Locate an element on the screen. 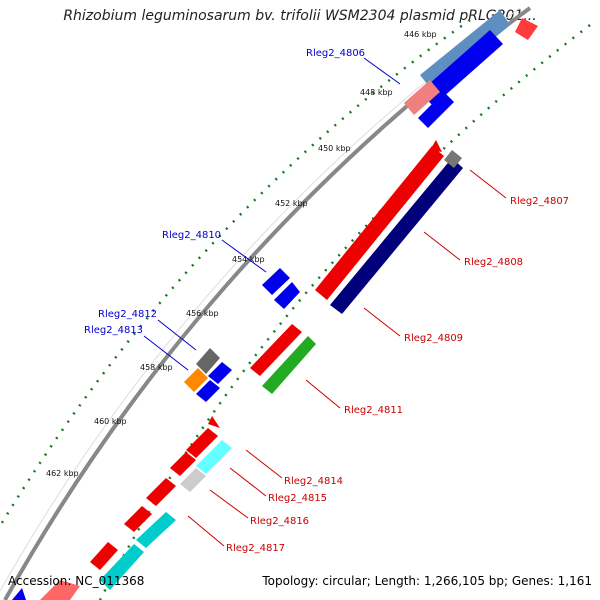 The width and height of the screenshot is (600, 600). gene-red-a is located at coordinates (214, 422).